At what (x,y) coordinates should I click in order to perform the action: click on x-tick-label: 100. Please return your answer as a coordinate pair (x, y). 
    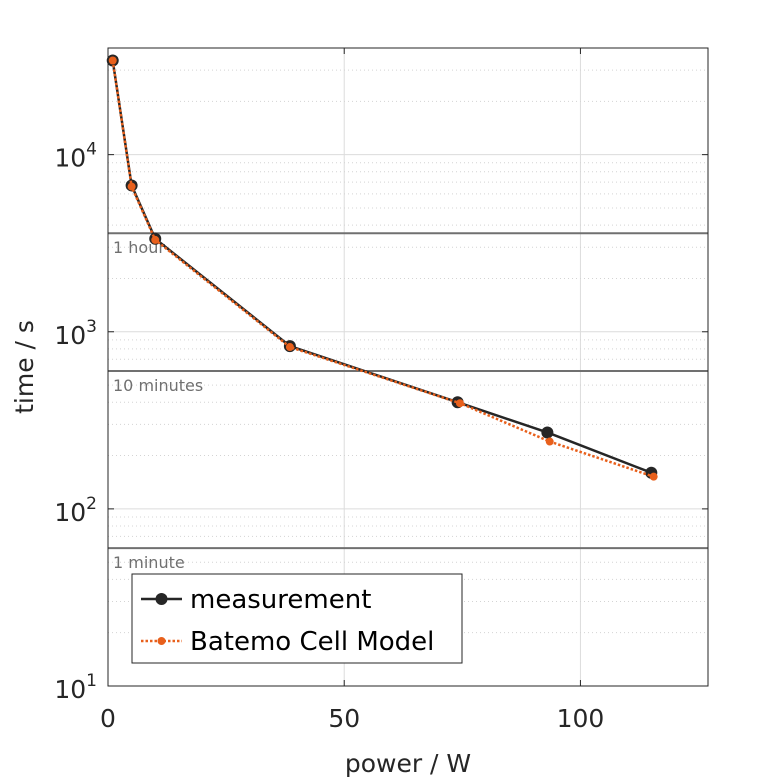
    Looking at the image, I should click on (581, 718).